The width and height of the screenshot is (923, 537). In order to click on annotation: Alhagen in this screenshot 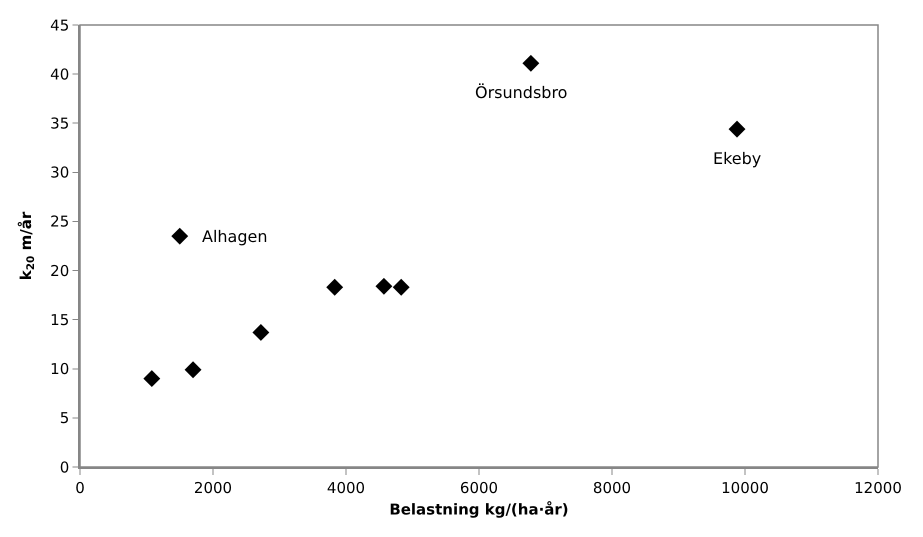, I will do `click(235, 236)`.